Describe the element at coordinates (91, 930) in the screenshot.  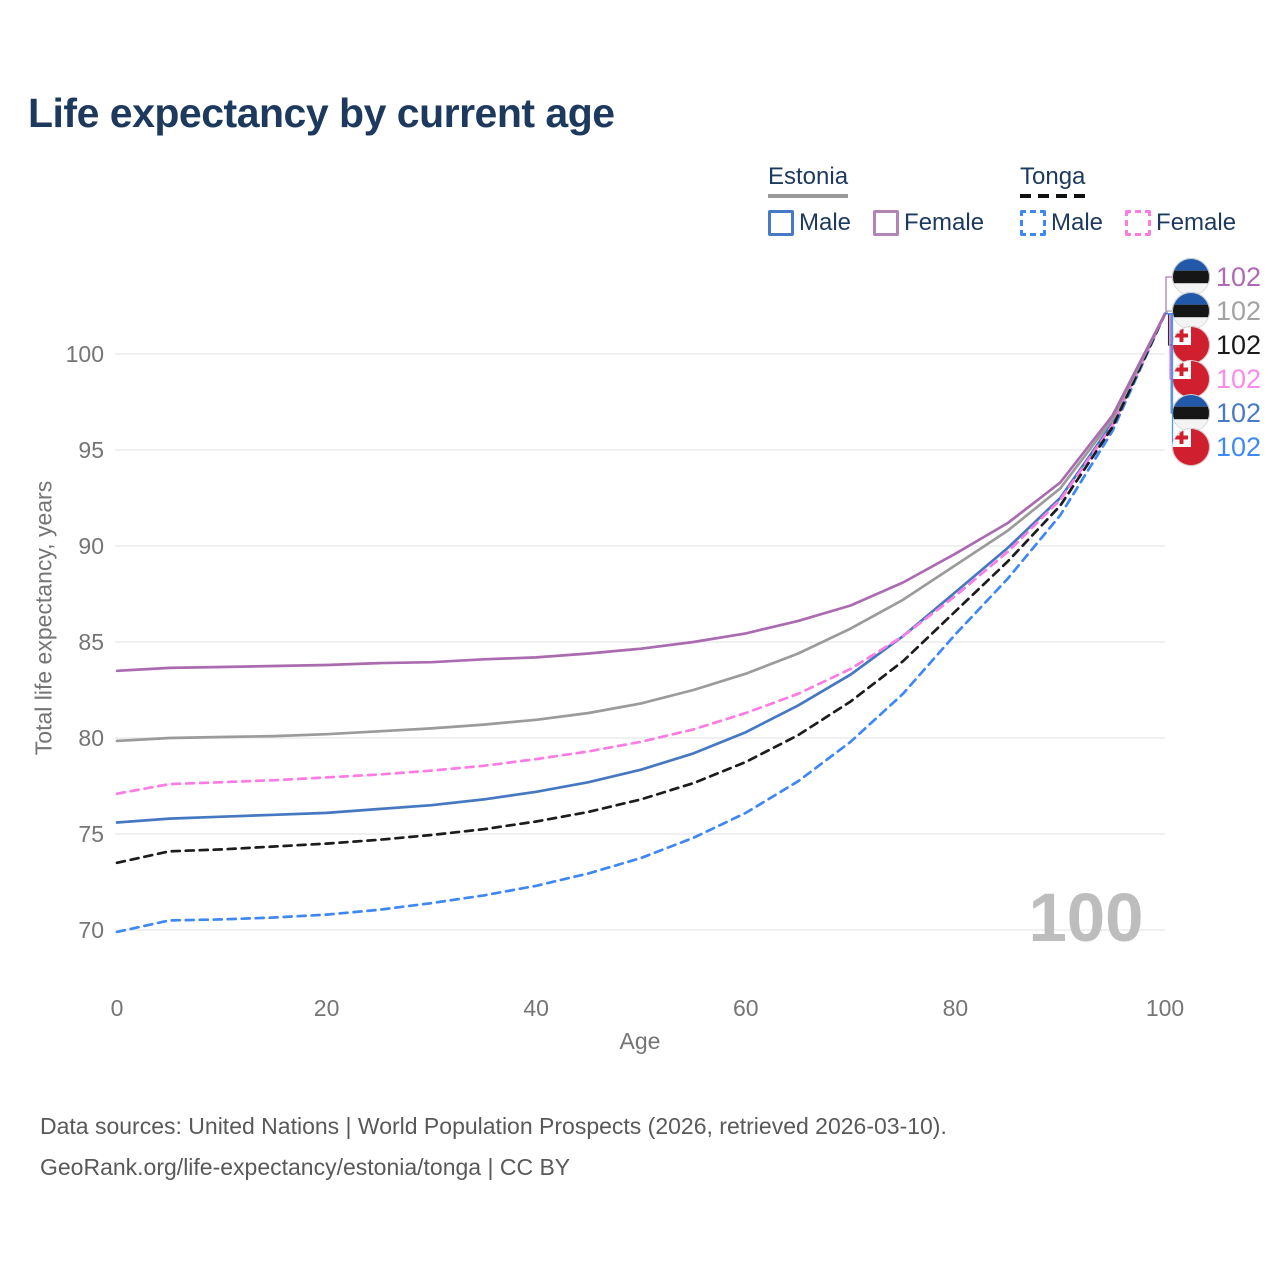
I see `y-tick-label: 70` at that location.